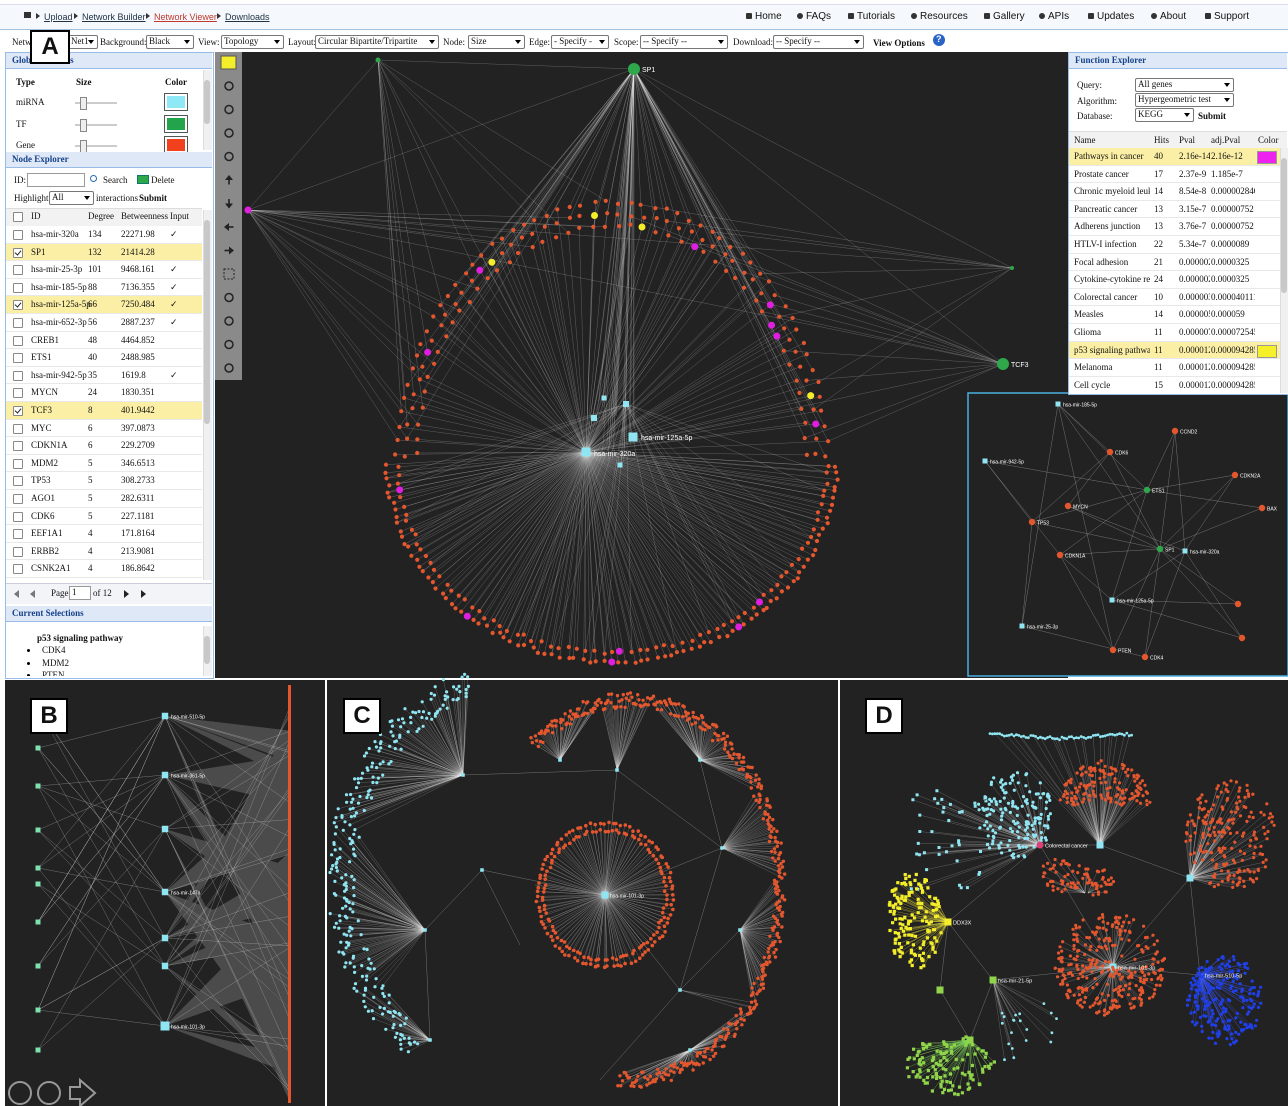  Describe the element at coordinates (48, 613) in the screenshot. I see `section-title: Current Selections` at that location.